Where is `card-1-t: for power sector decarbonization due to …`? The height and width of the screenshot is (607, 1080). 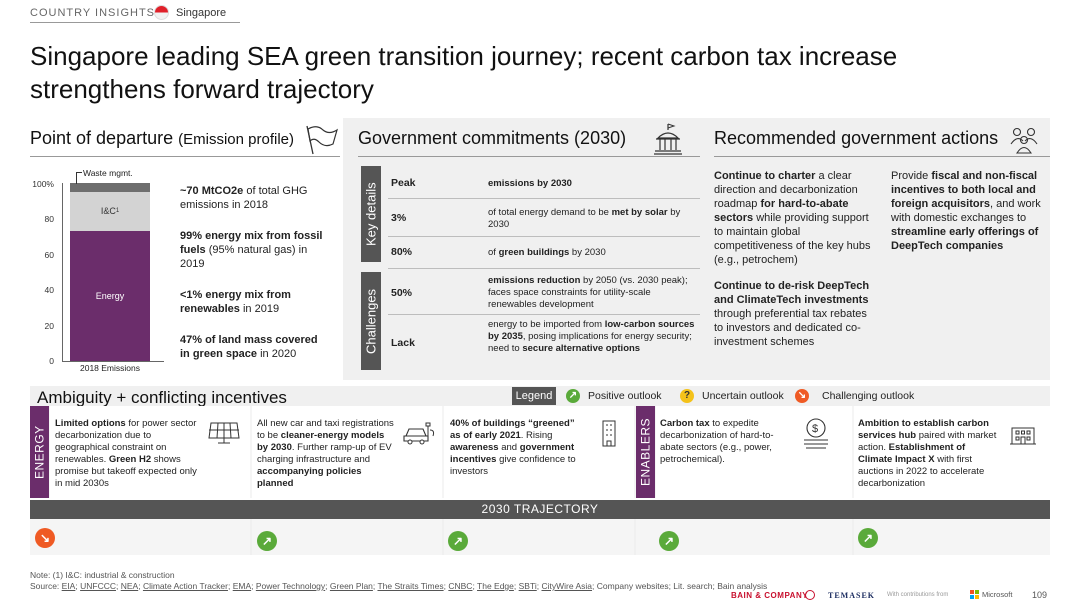 card-1-t: for power sector decarbonization due to … is located at coordinates (126, 441).